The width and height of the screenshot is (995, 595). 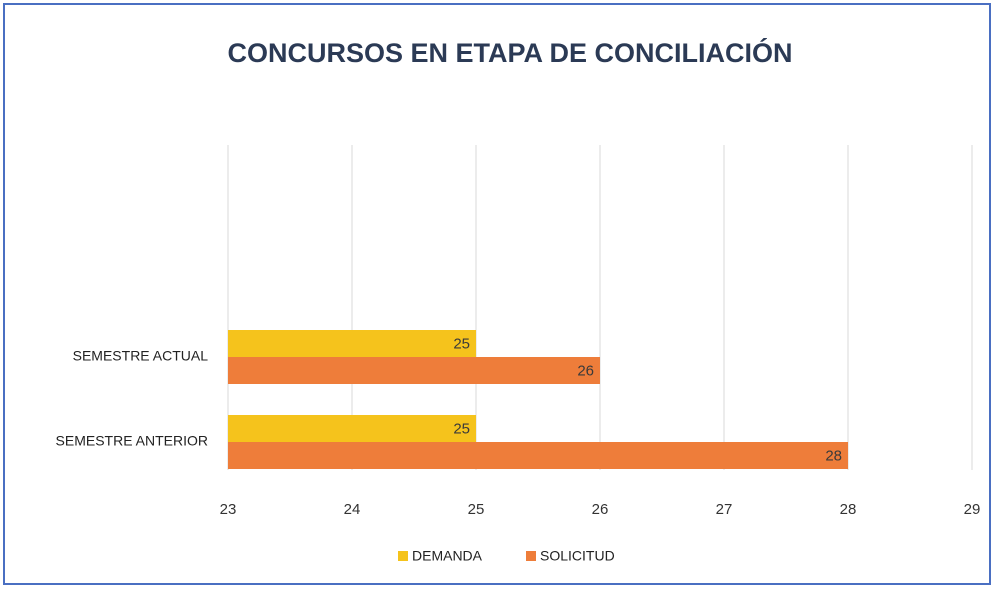 I want to click on y-tick-label: SEMESTRE ACTUAL, so click(x=141, y=356).